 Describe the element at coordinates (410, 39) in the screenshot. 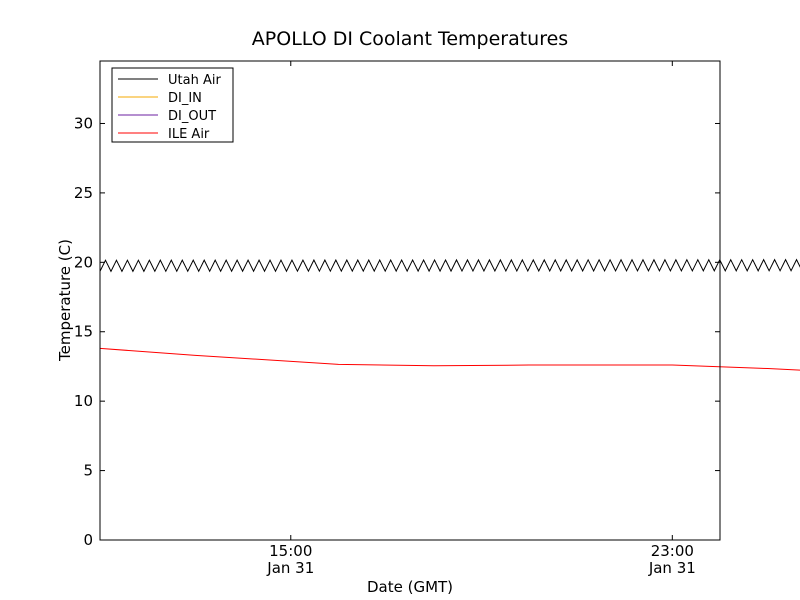

I see `chart-title: APOLLO DI Coolant Temperatures` at that location.